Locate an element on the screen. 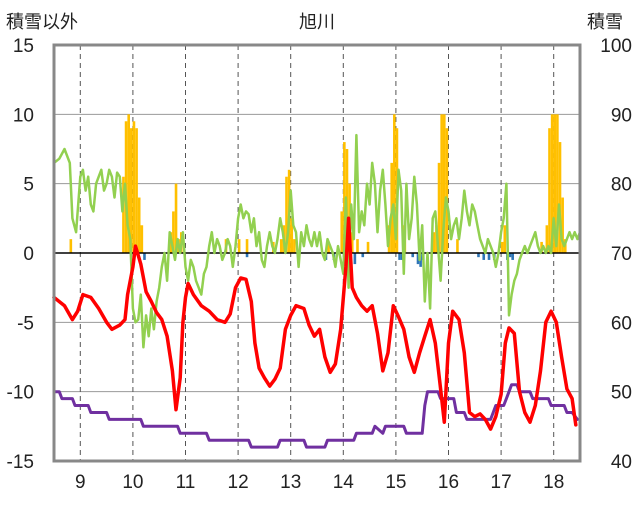 This screenshot has width=636, height=506. x-tick-label: 12 is located at coordinates (238, 482).